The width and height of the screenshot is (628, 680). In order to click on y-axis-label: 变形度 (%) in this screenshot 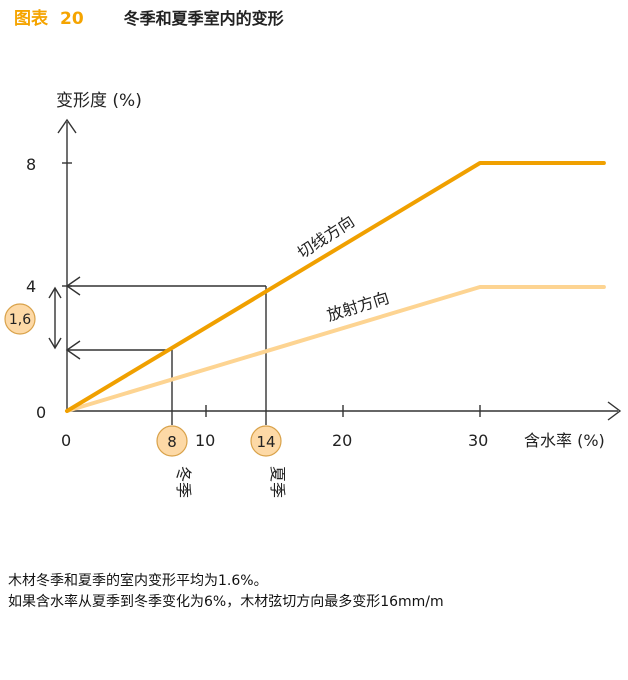, I will do `click(99, 101)`.